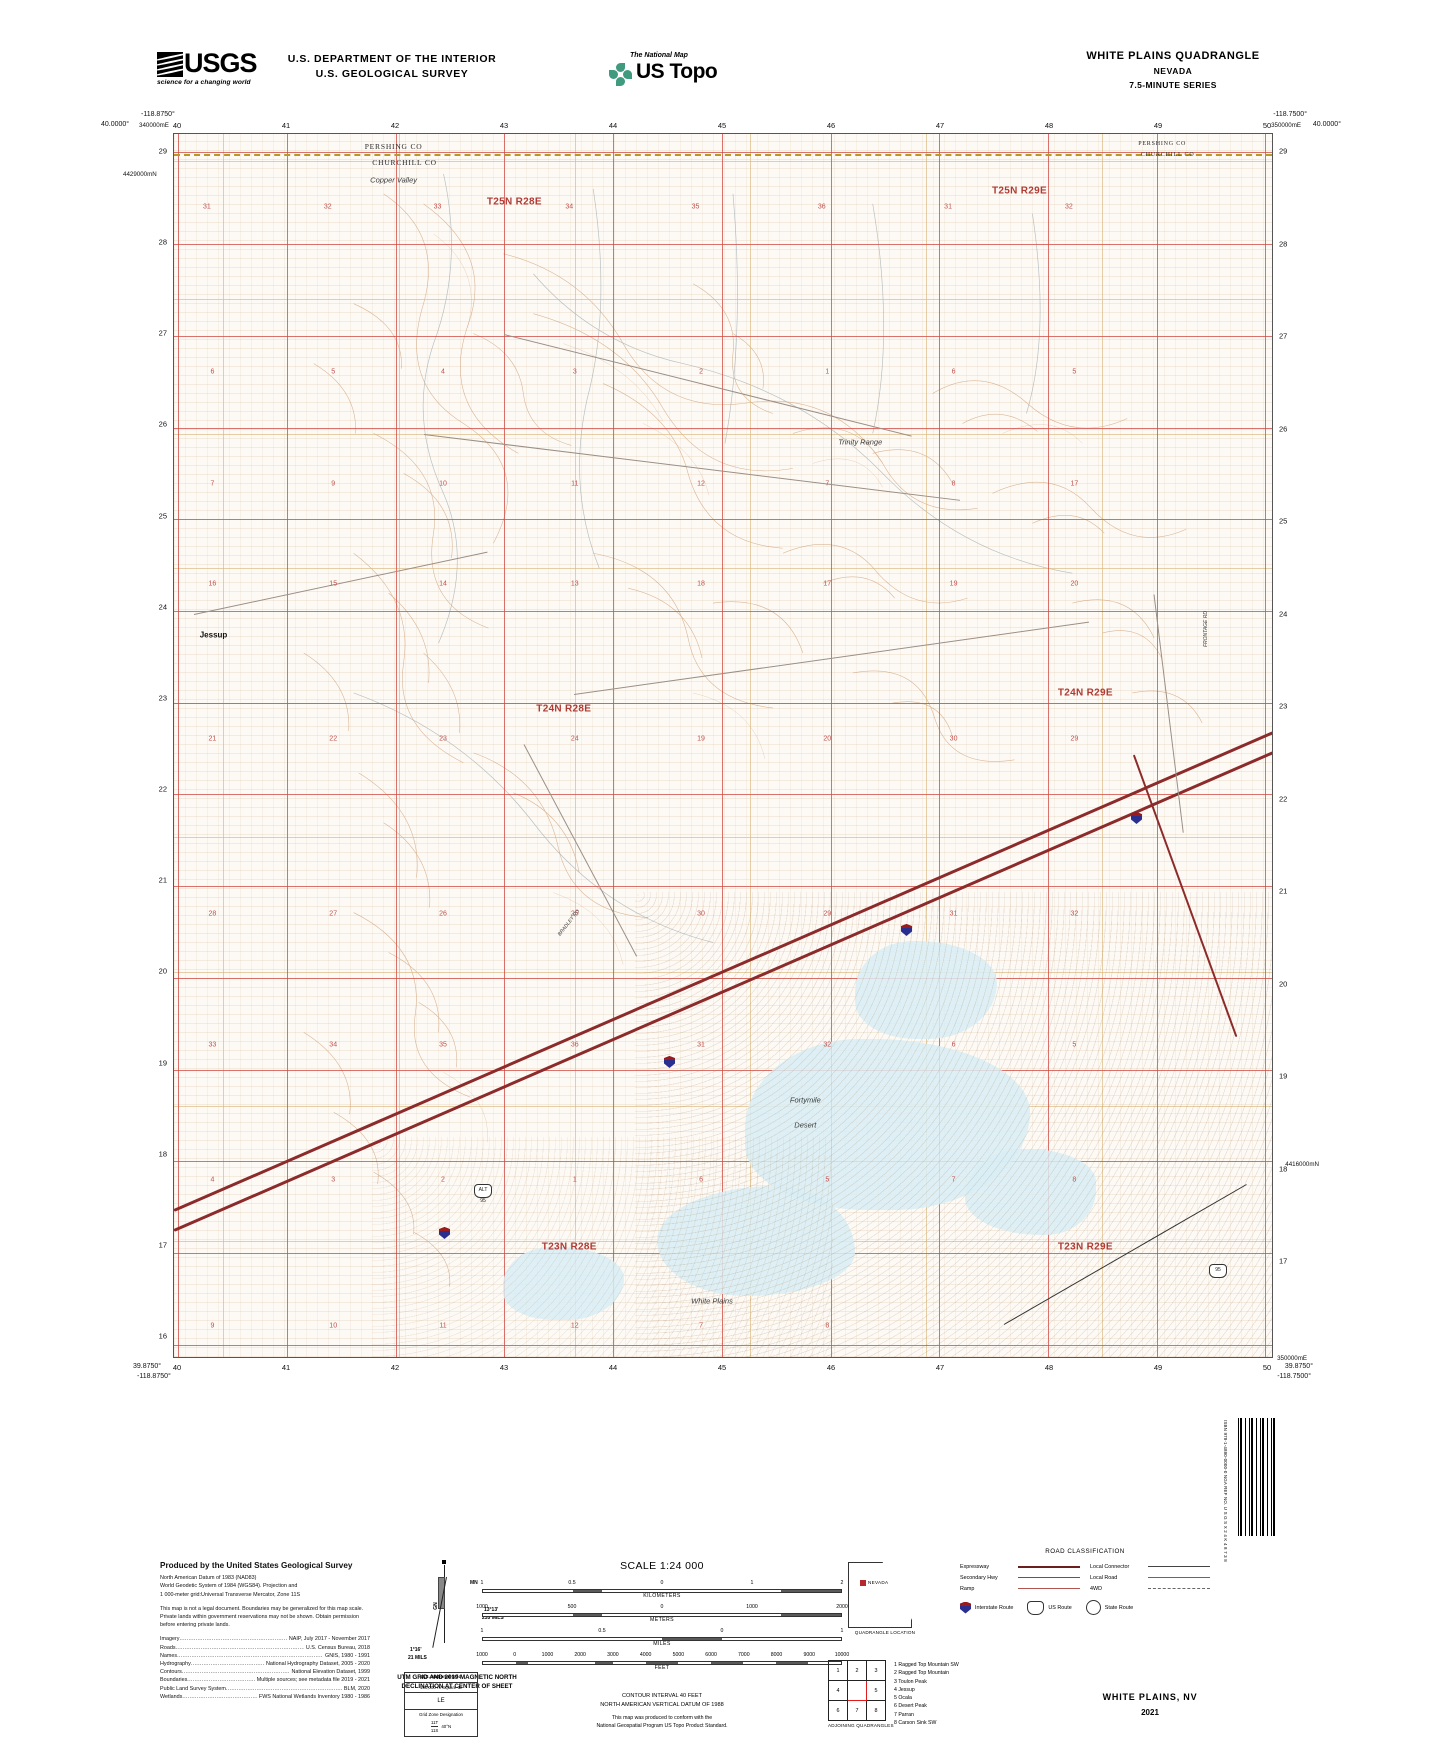 The height and width of the screenshot is (1746, 1445). I want to click on collar-tick-right: 17, so click(1283, 1261).